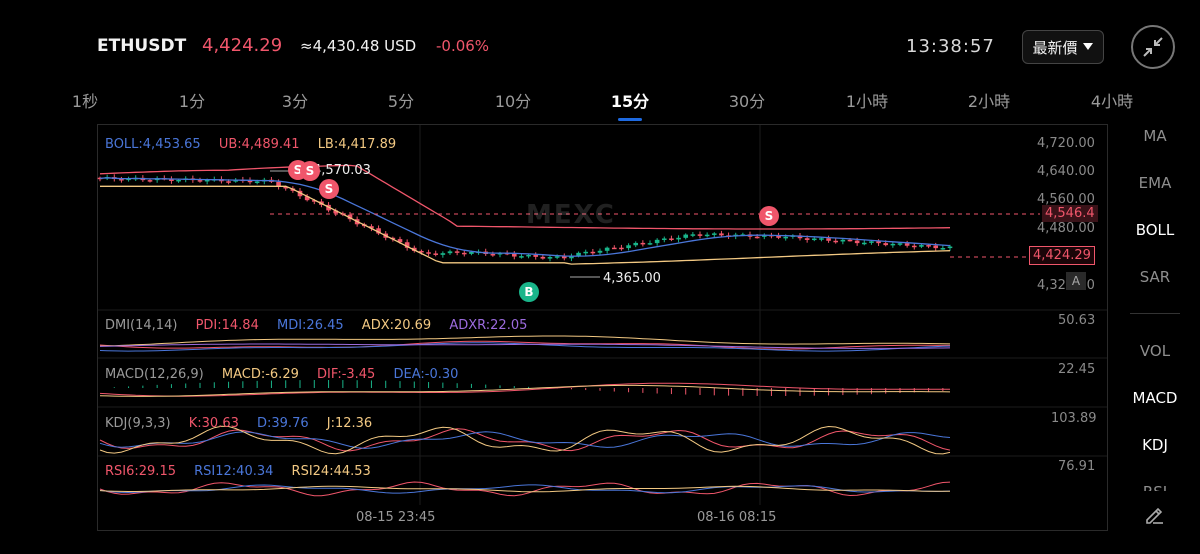 This screenshot has width=1200, height=554. I want to click on kdj-legend: KDJ(9,3,3) K:30.63 D:39.76 J:12.36, so click(238, 423).